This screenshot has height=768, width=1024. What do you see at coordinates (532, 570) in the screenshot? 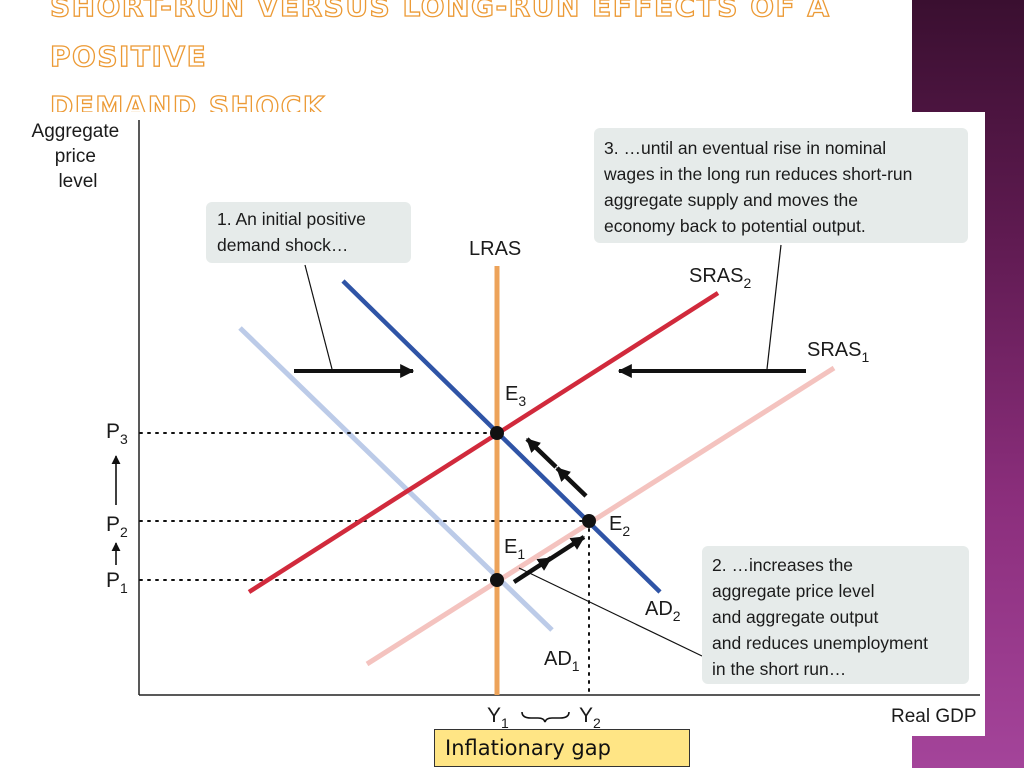
I see `e1-to-e2-arrow` at bounding box center [532, 570].